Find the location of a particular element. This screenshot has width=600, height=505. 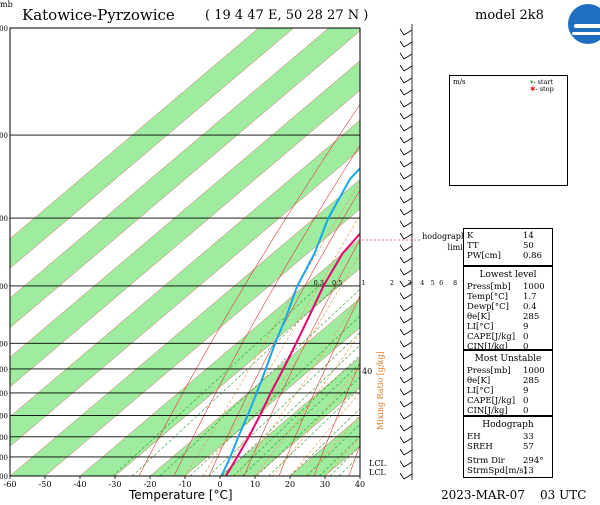

unstable-row: Press[mb] 1000 is located at coordinates (508, 371).